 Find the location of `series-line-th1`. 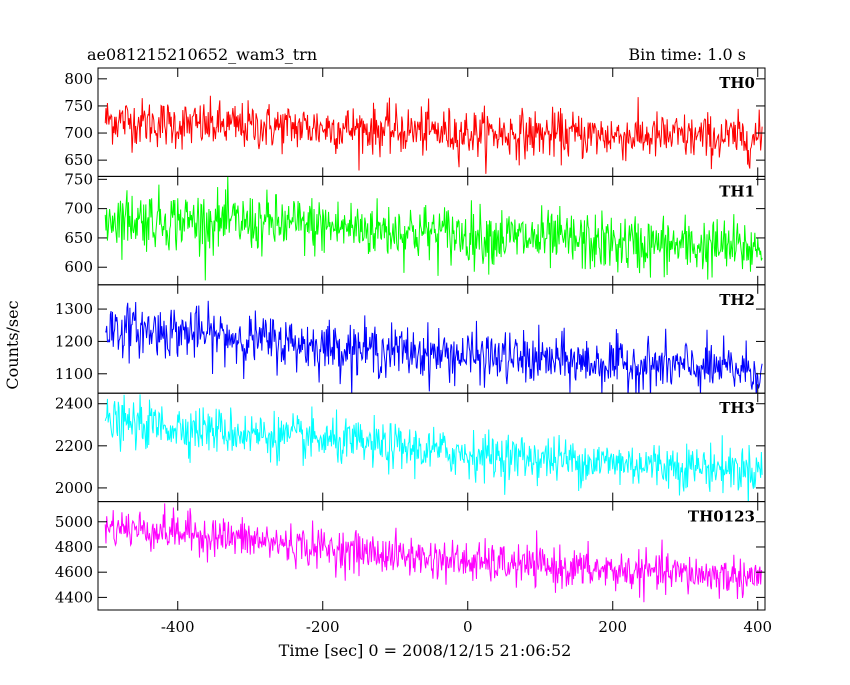

series-line-th1 is located at coordinates (433, 228).